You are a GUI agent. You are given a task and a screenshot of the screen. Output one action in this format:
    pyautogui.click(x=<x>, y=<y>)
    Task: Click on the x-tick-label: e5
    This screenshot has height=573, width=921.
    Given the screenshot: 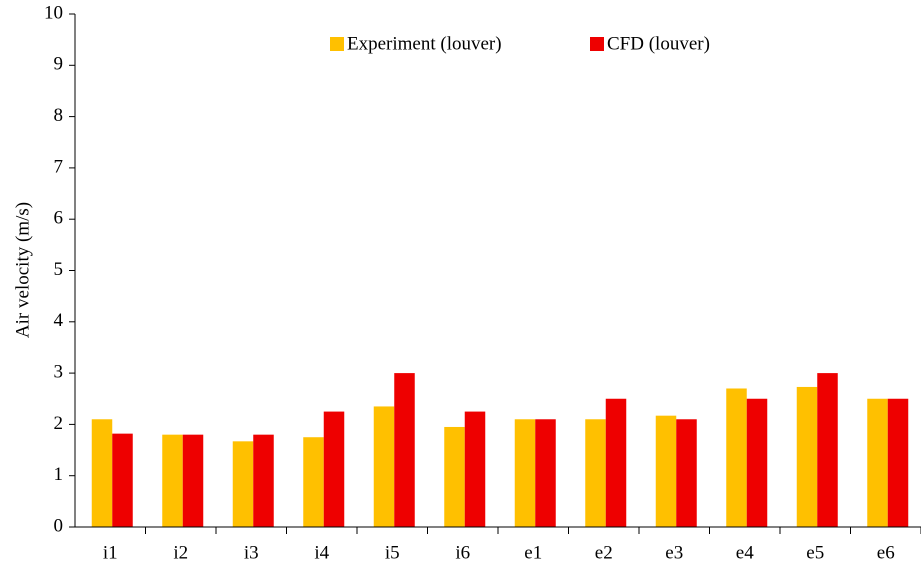 What is the action you would take?
    pyautogui.click(x=815, y=552)
    